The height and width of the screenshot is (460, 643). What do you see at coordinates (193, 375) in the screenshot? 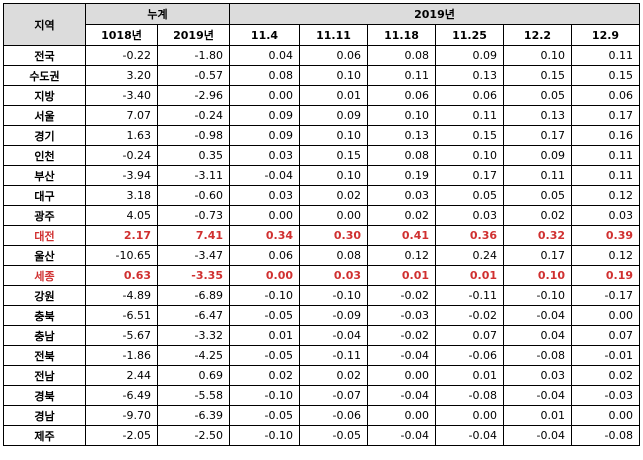
I see `cumulative-value-cell: 0.69` at bounding box center [193, 375].